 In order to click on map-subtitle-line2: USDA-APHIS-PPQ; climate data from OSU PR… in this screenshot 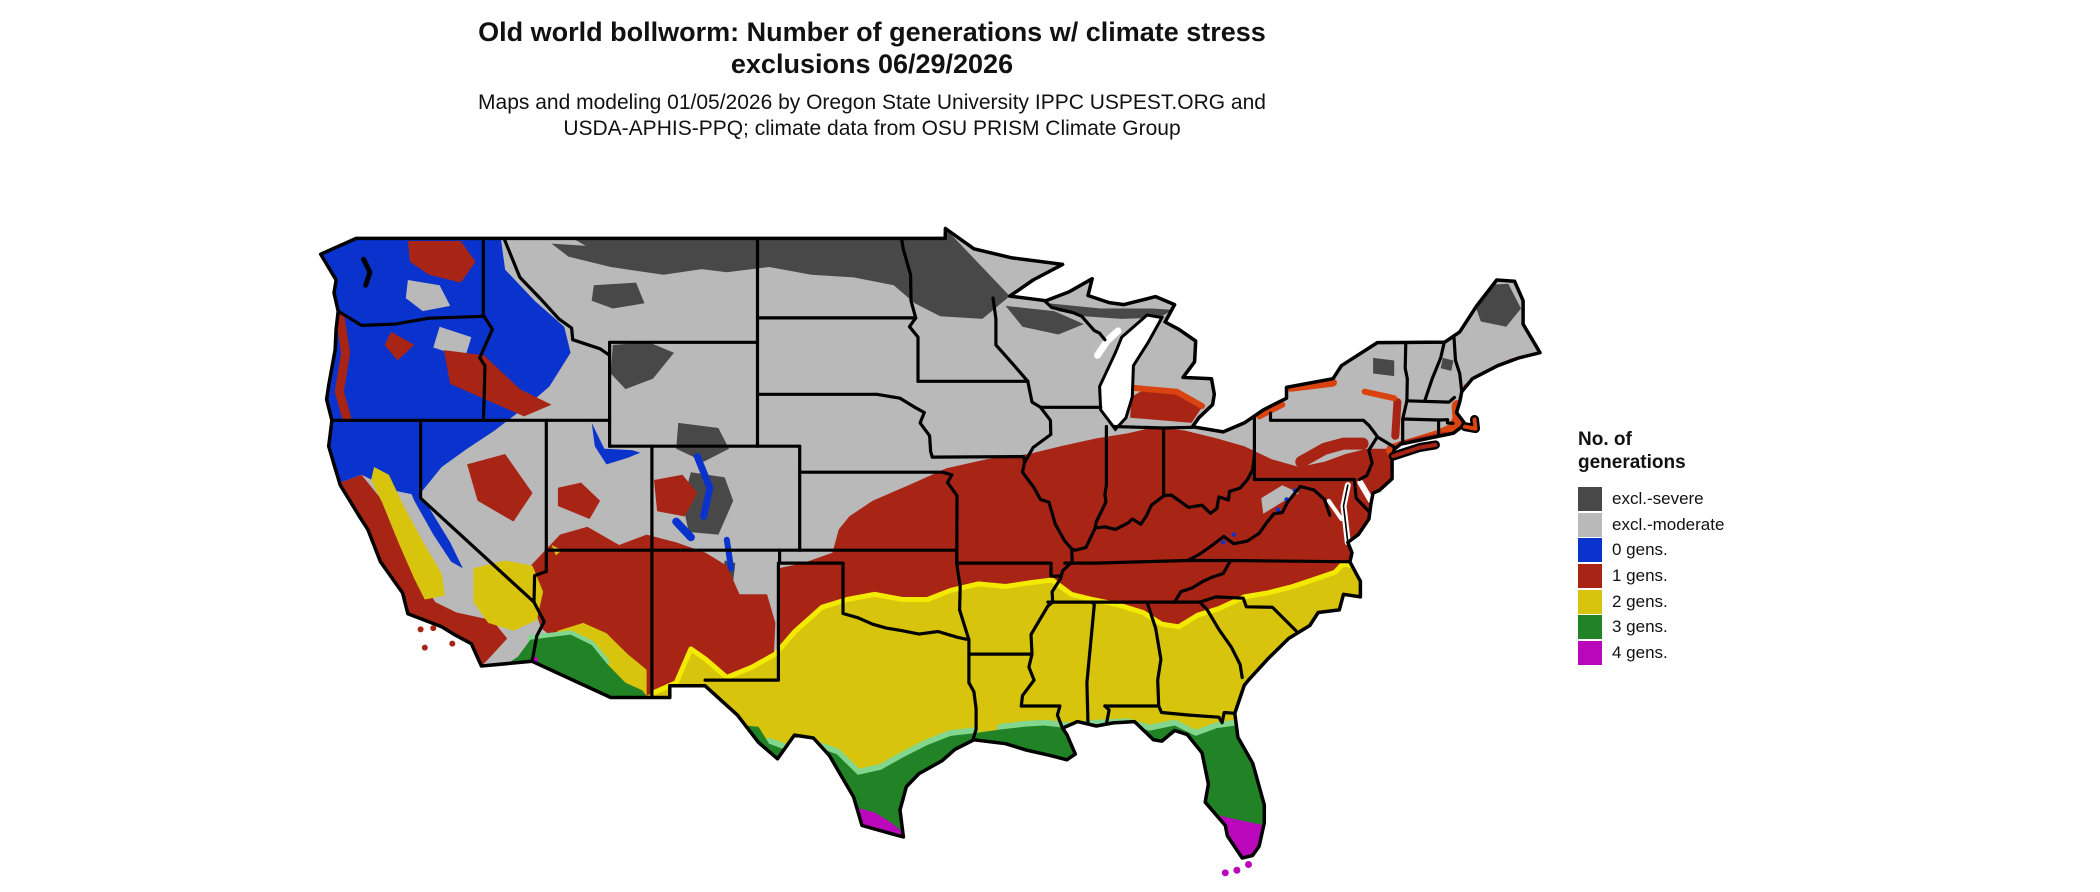, I will do `click(872, 128)`.